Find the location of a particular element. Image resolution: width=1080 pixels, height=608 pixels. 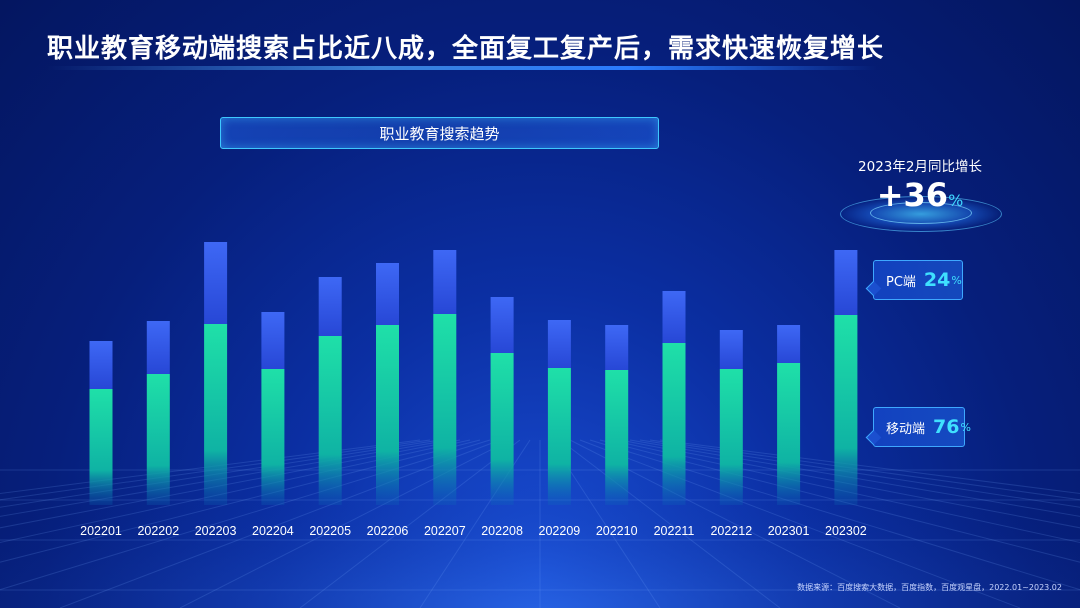

x-tick-label: 202201 is located at coordinates (101, 531).